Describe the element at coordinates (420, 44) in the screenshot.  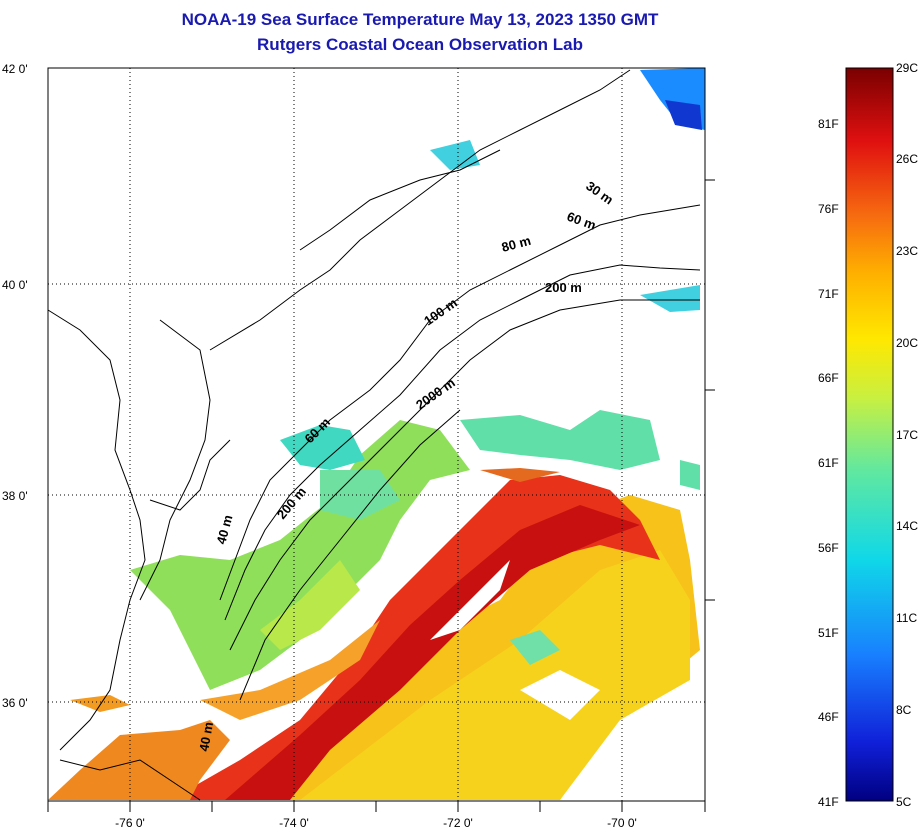
I see `map-subtitle: Rutgers Coastal Ocean Observation Lab` at that location.